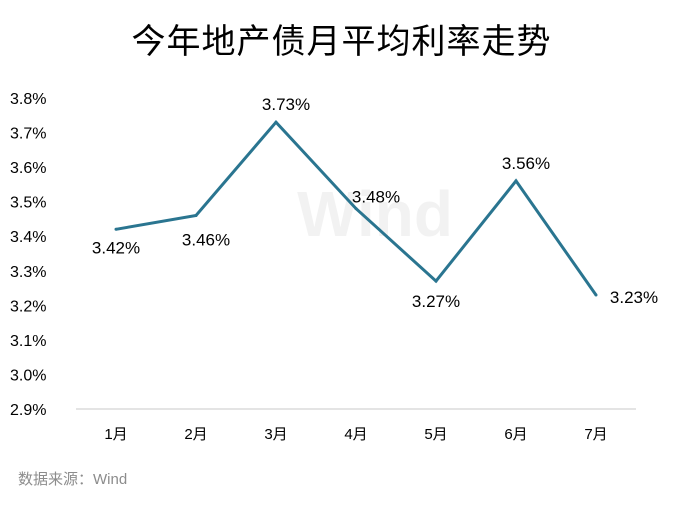 The width and height of the screenshot is (683, 513). What do you see at coordinates (73, 479) in the screenshot?
I see `source-note: 数据来源：Wind` at bounding box center [73, 479].